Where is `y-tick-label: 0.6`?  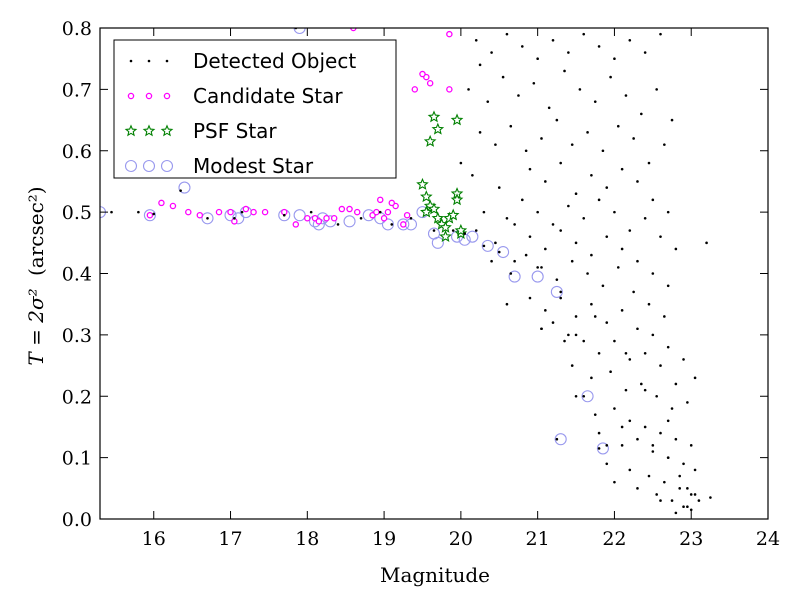 y-tick-label: 0.6 is located at coordinates (77, 152).